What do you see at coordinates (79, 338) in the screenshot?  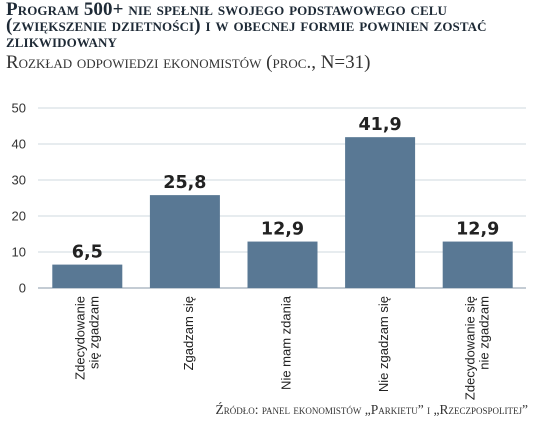 I see `x-tick-label-line: Zdecydowanie` at bounding box center [79, 338].